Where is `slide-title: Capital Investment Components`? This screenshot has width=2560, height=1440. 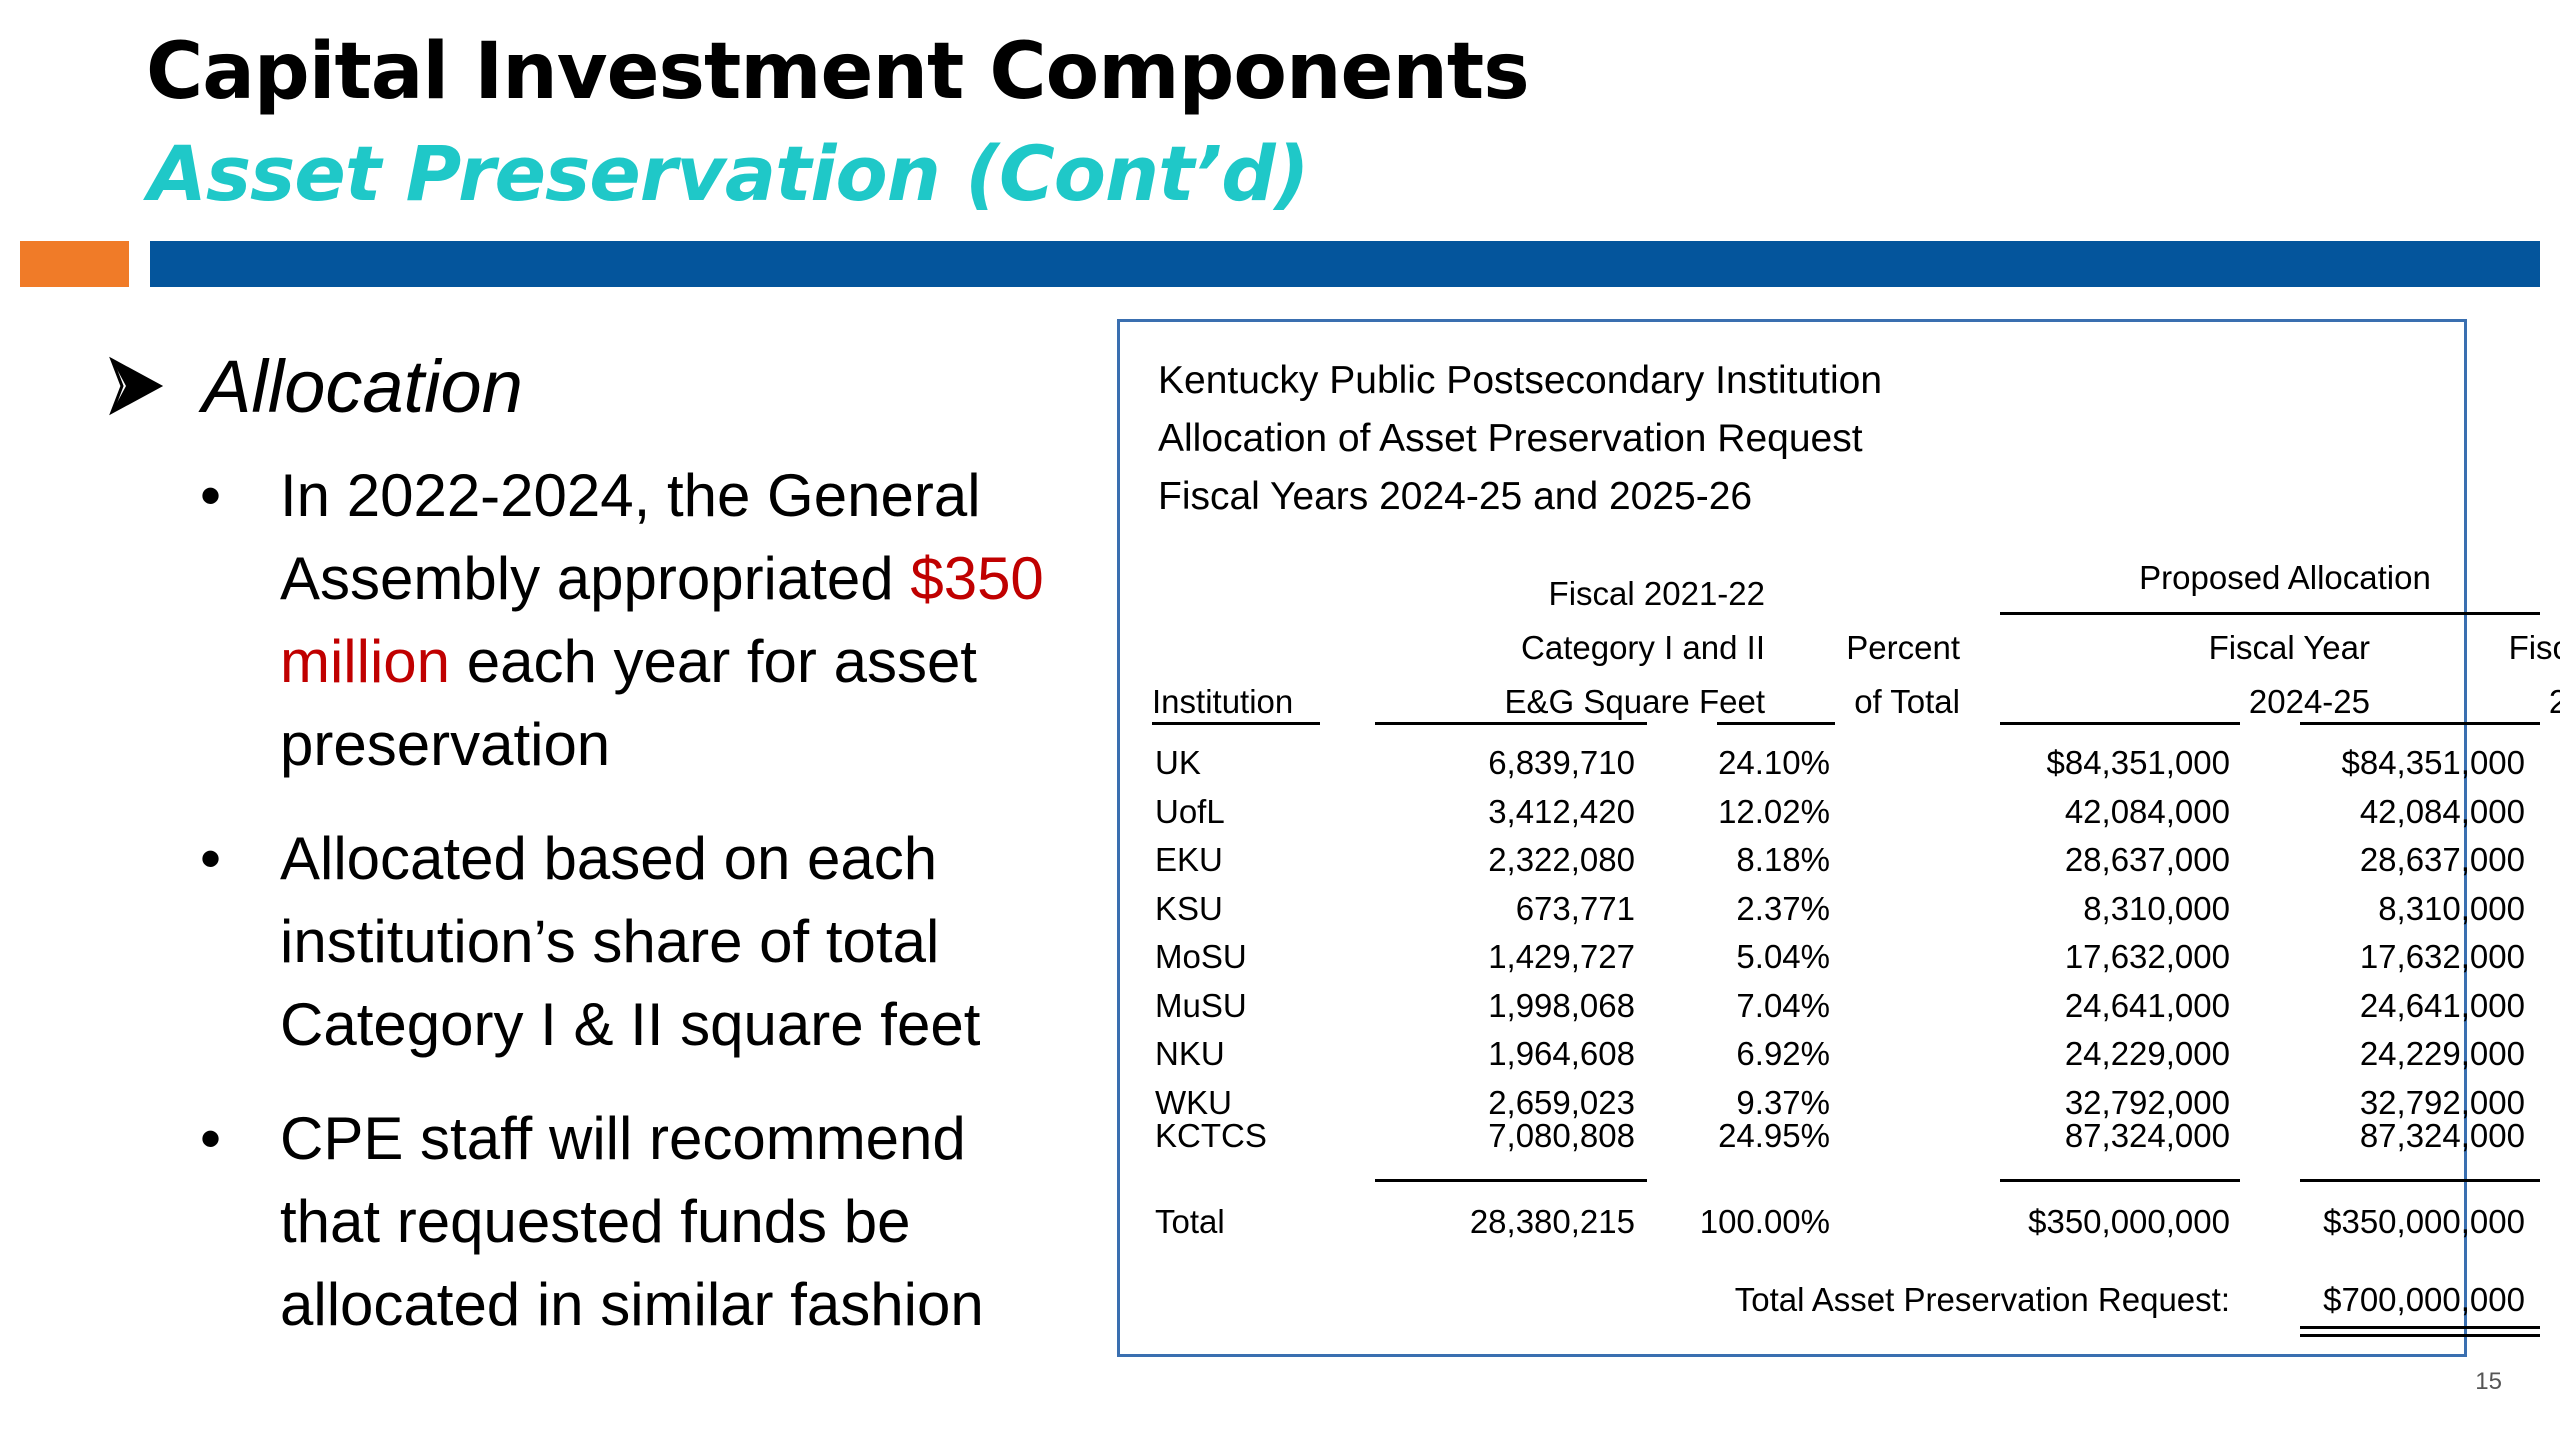 slide-title: Capital Investment Components is located at coordinates (838, 72).